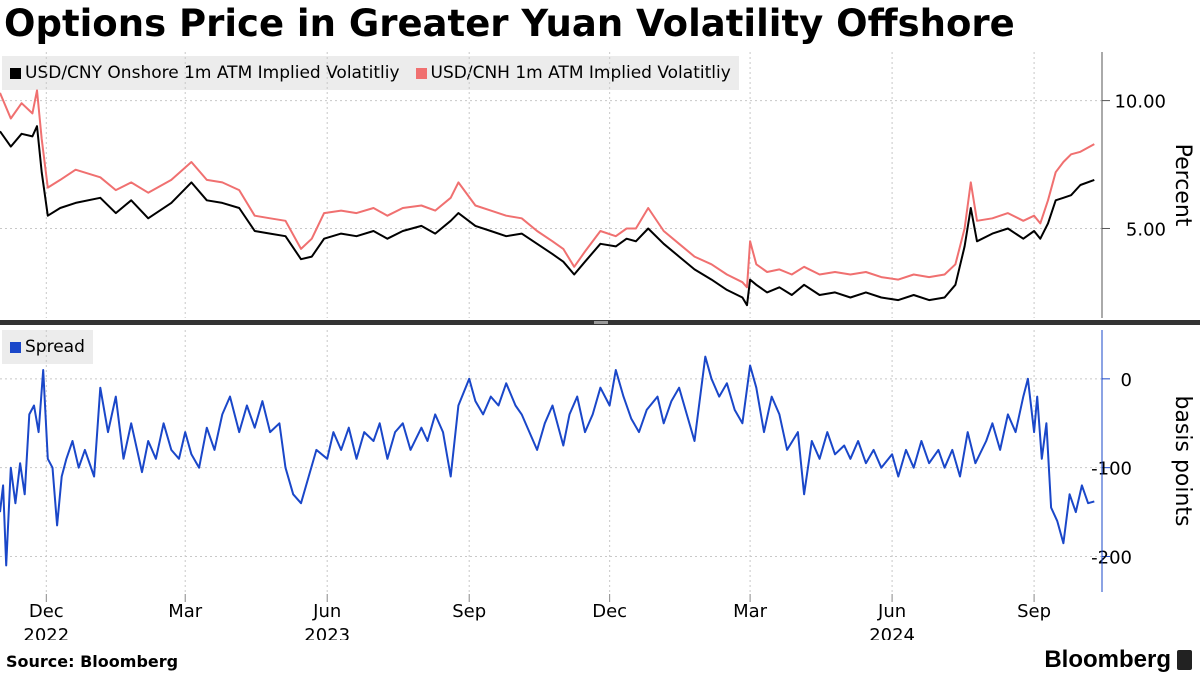 The width and height of the screenshot is (1200, 675). What do you see at coordinates (92, 661) in the screenshot?
I see `source-note: Source: Bloomberg` at bounding box center [92, 661].